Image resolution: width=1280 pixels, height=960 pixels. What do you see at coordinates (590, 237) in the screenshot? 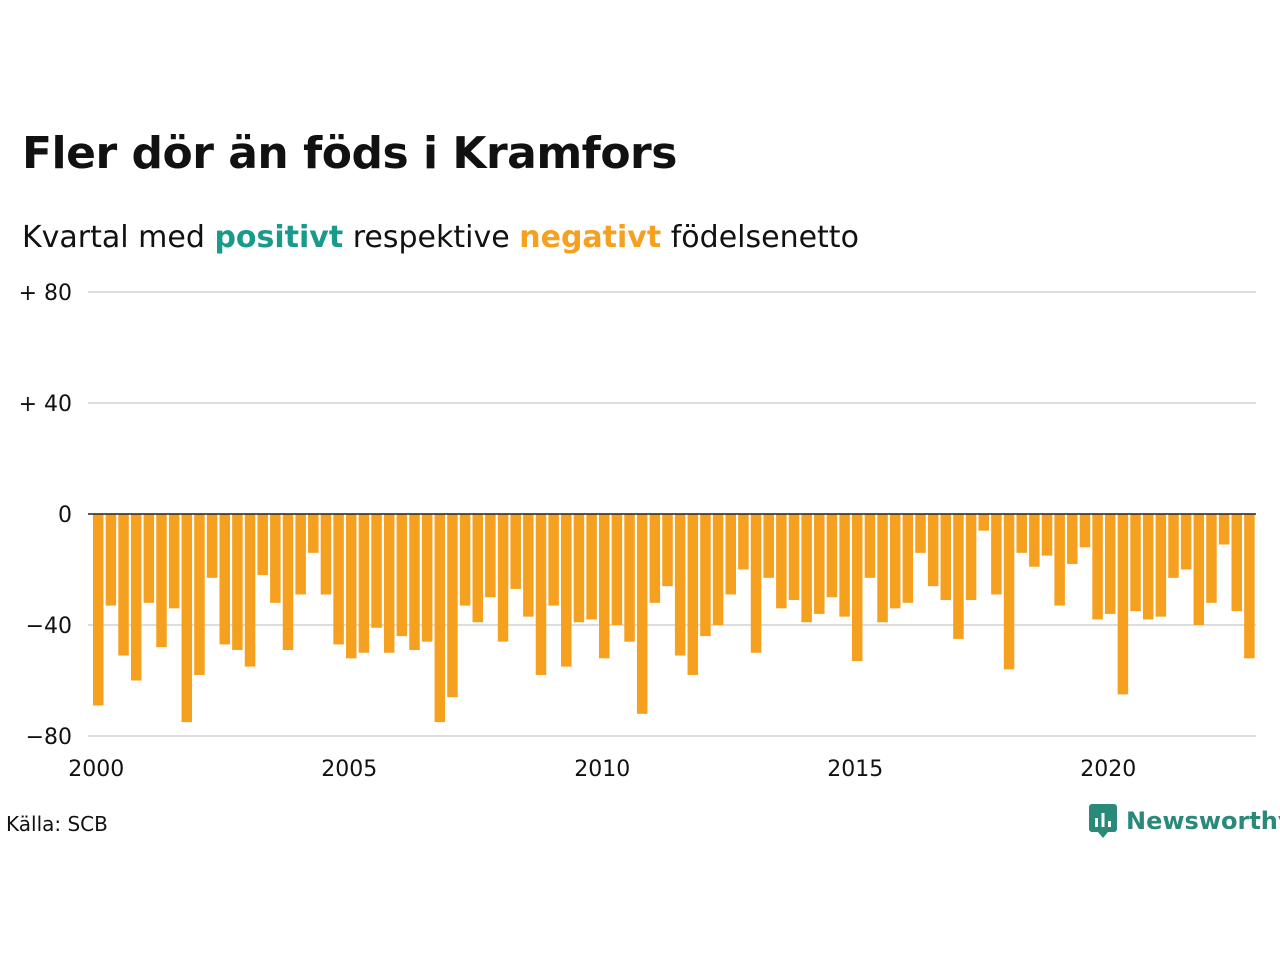
I see `subtitle-negative: negativt` at bounding box center [590, 237].